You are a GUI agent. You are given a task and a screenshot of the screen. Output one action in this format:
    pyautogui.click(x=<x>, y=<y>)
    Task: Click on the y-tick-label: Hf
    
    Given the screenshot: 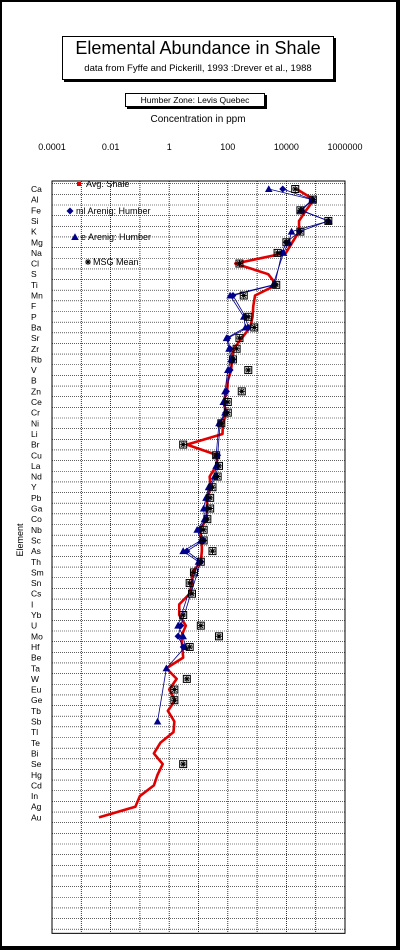 What is the action you would take?
    pyautogui.click(x=35, y=647)
    